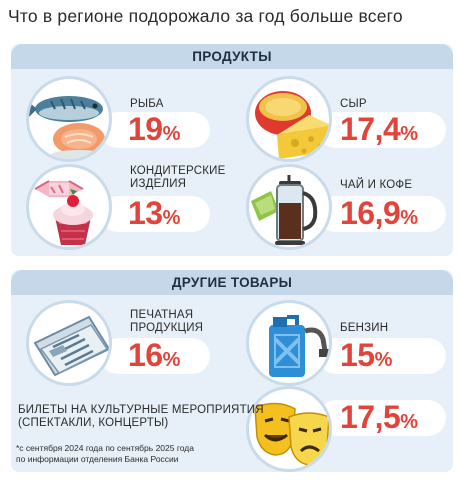 This screenshot has width=461, height=480. I want to click on culture-value: 17,5%, so click(379, 417).